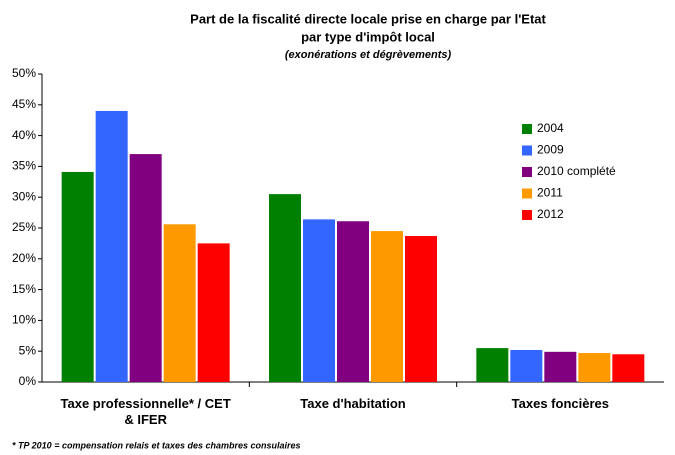  I want to click on y-tick-label: 15%, so click(24, 289).